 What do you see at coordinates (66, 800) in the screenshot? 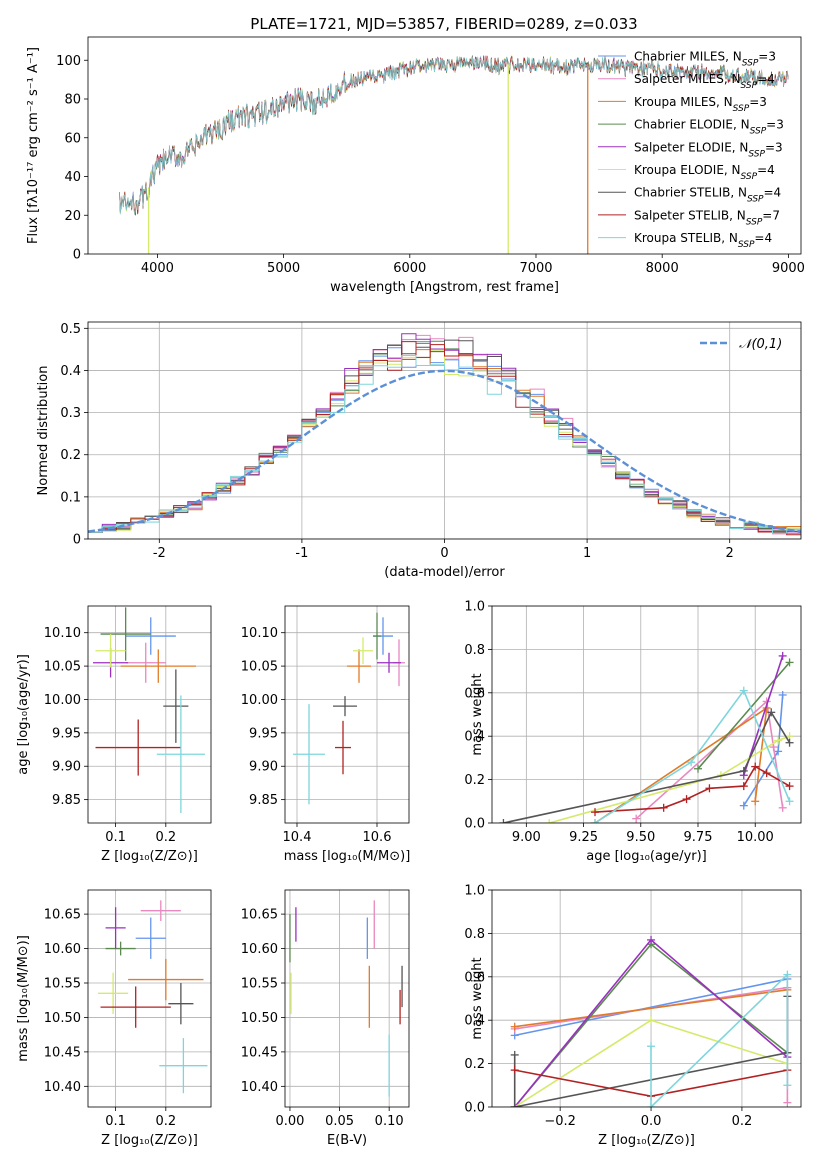
I see `y-tick-label: 9.85` at bounding box center [66, 800].